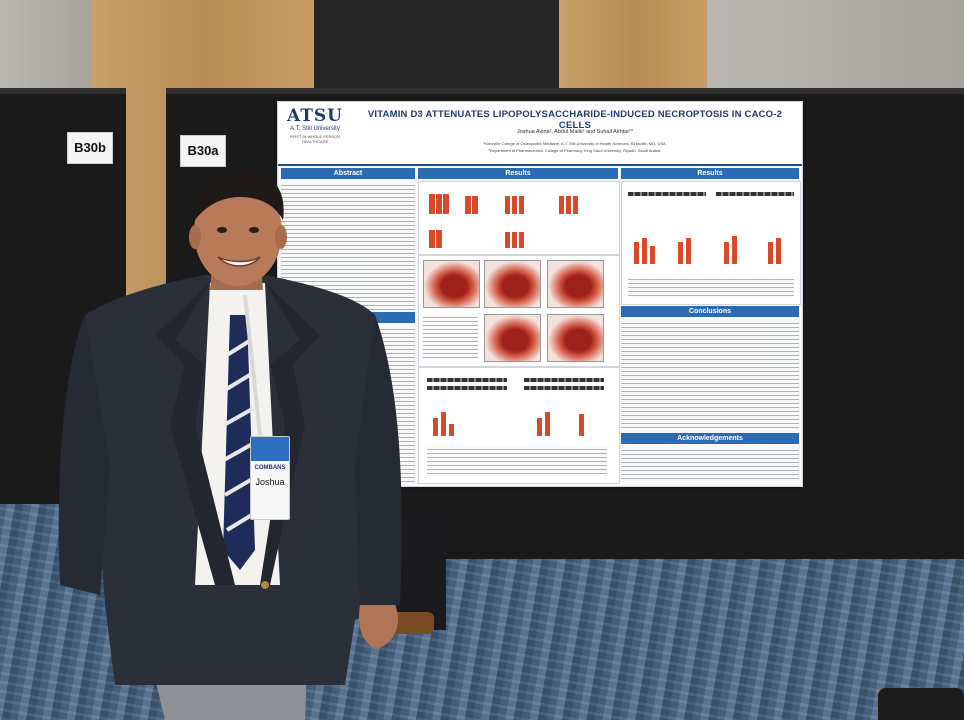  What do you see at coordinates (90, 148) in the screenshot?
I see `booth-label-b30b: B30b` at bounding box center [90, 148].